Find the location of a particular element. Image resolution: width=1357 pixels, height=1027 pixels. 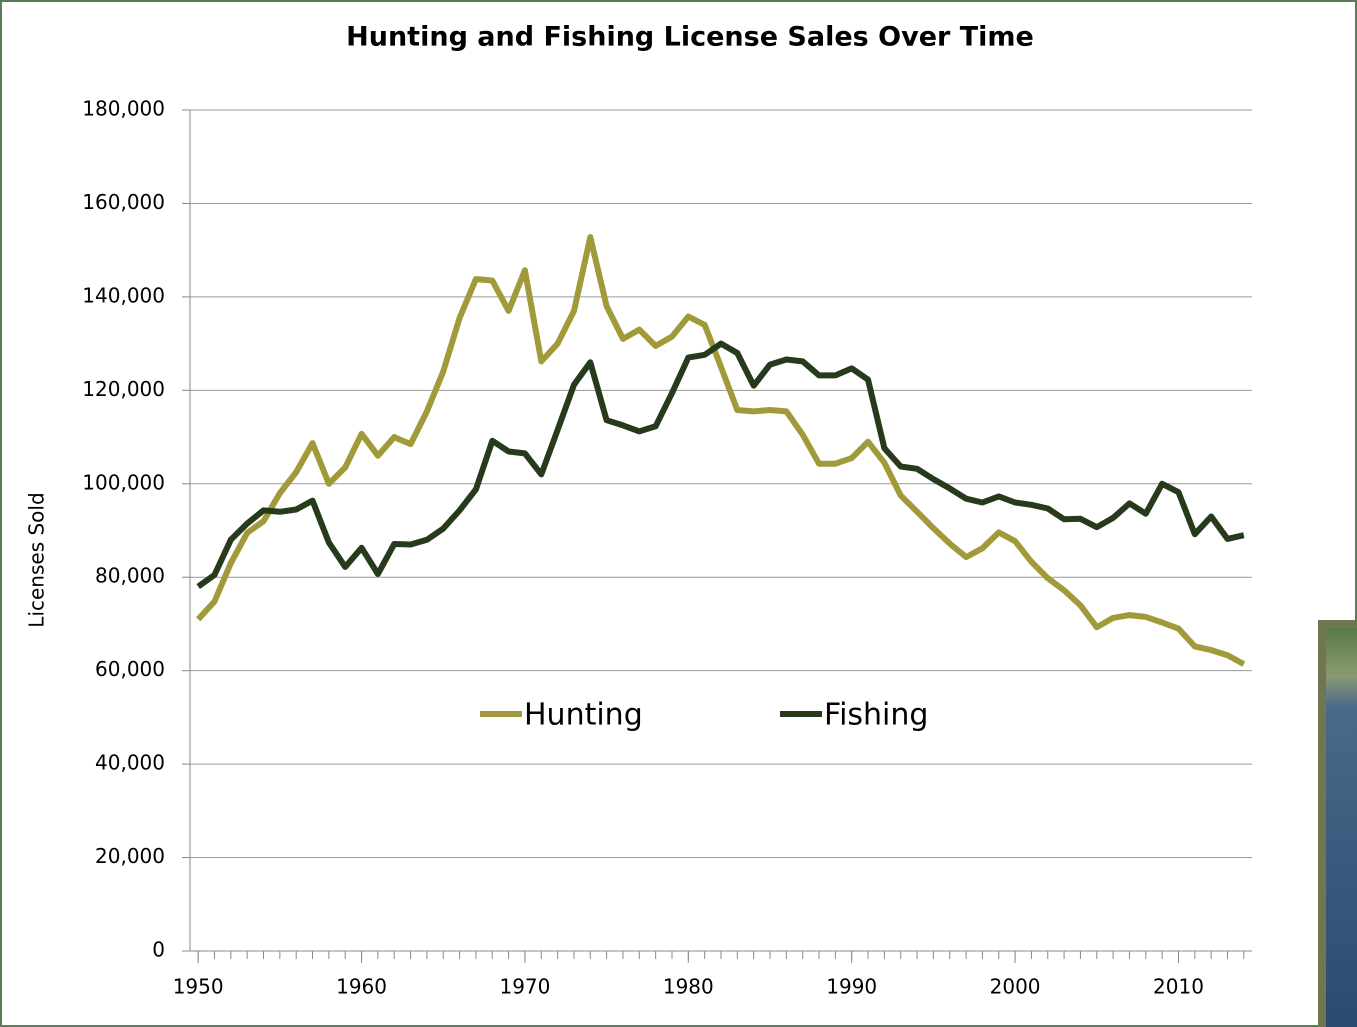

legend-label: Hunting is located at coordinates (583, 715).